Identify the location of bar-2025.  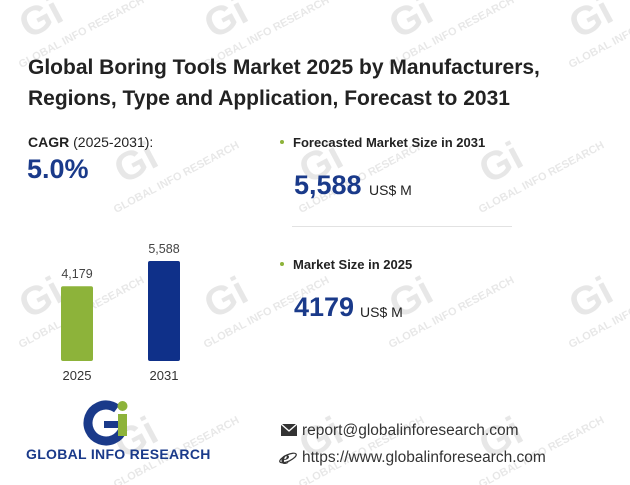
(77, 323).